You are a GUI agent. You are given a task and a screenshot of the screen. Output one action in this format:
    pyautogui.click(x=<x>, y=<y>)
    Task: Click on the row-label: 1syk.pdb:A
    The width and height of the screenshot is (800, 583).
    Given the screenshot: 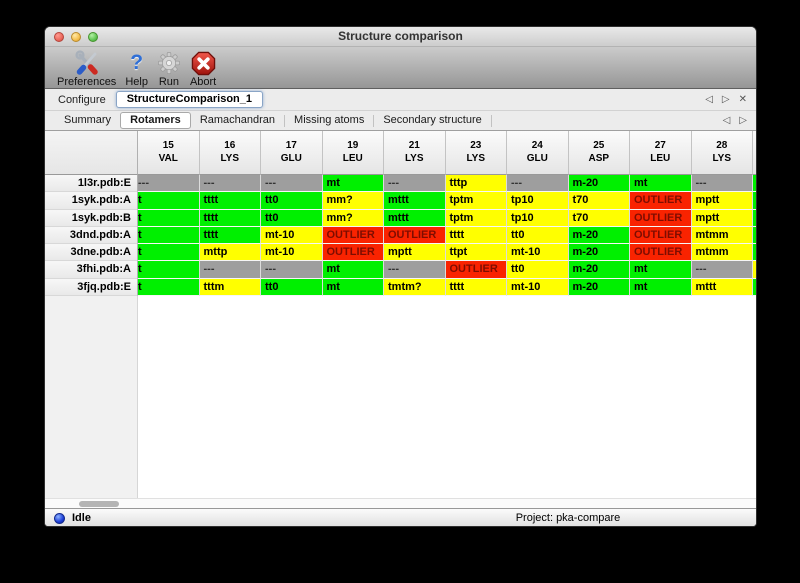 What is the action you would take?
    pyautogui.click(x=91, y=201)
    